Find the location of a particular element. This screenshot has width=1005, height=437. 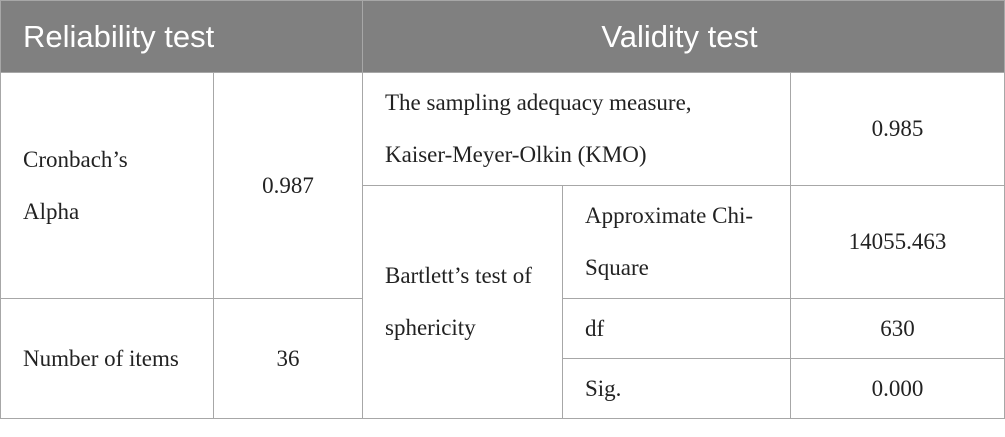

header-cell: Reliability test is located at coordinates (181, 36).